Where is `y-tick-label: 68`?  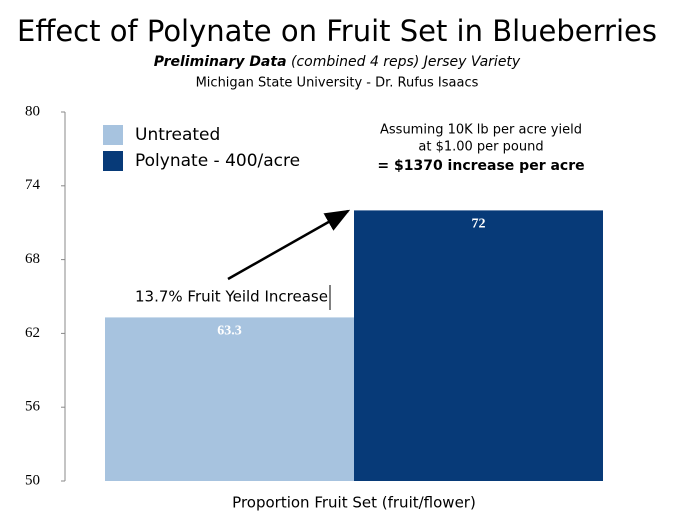 y-tick-label: 68 is located at coordinates (32, 259).